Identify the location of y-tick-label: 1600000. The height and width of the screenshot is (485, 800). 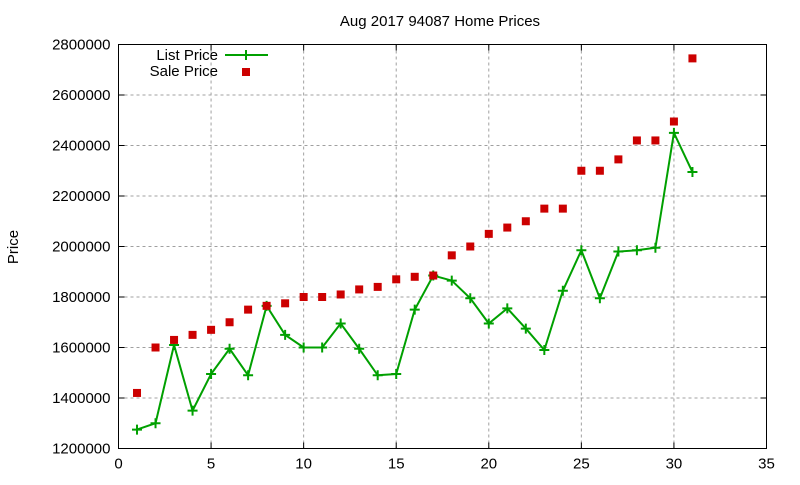
(81, 348).